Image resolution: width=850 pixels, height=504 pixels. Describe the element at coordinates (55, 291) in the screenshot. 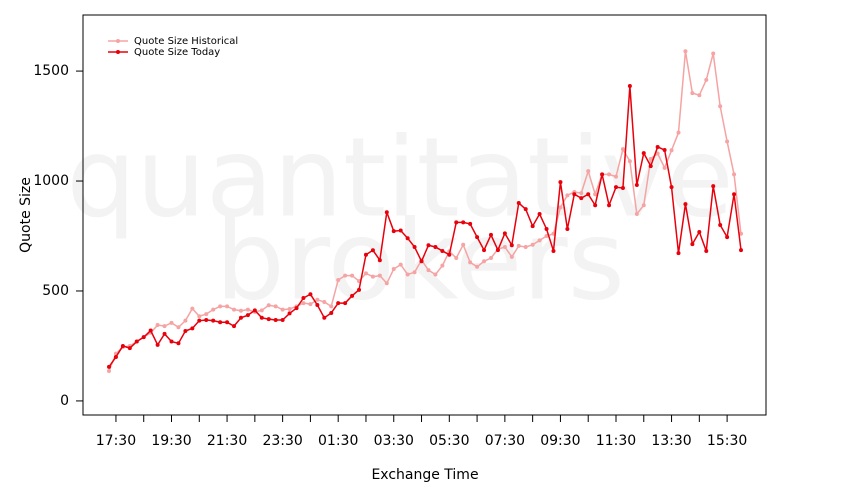

I see `y-tick-label: 500` at that location.